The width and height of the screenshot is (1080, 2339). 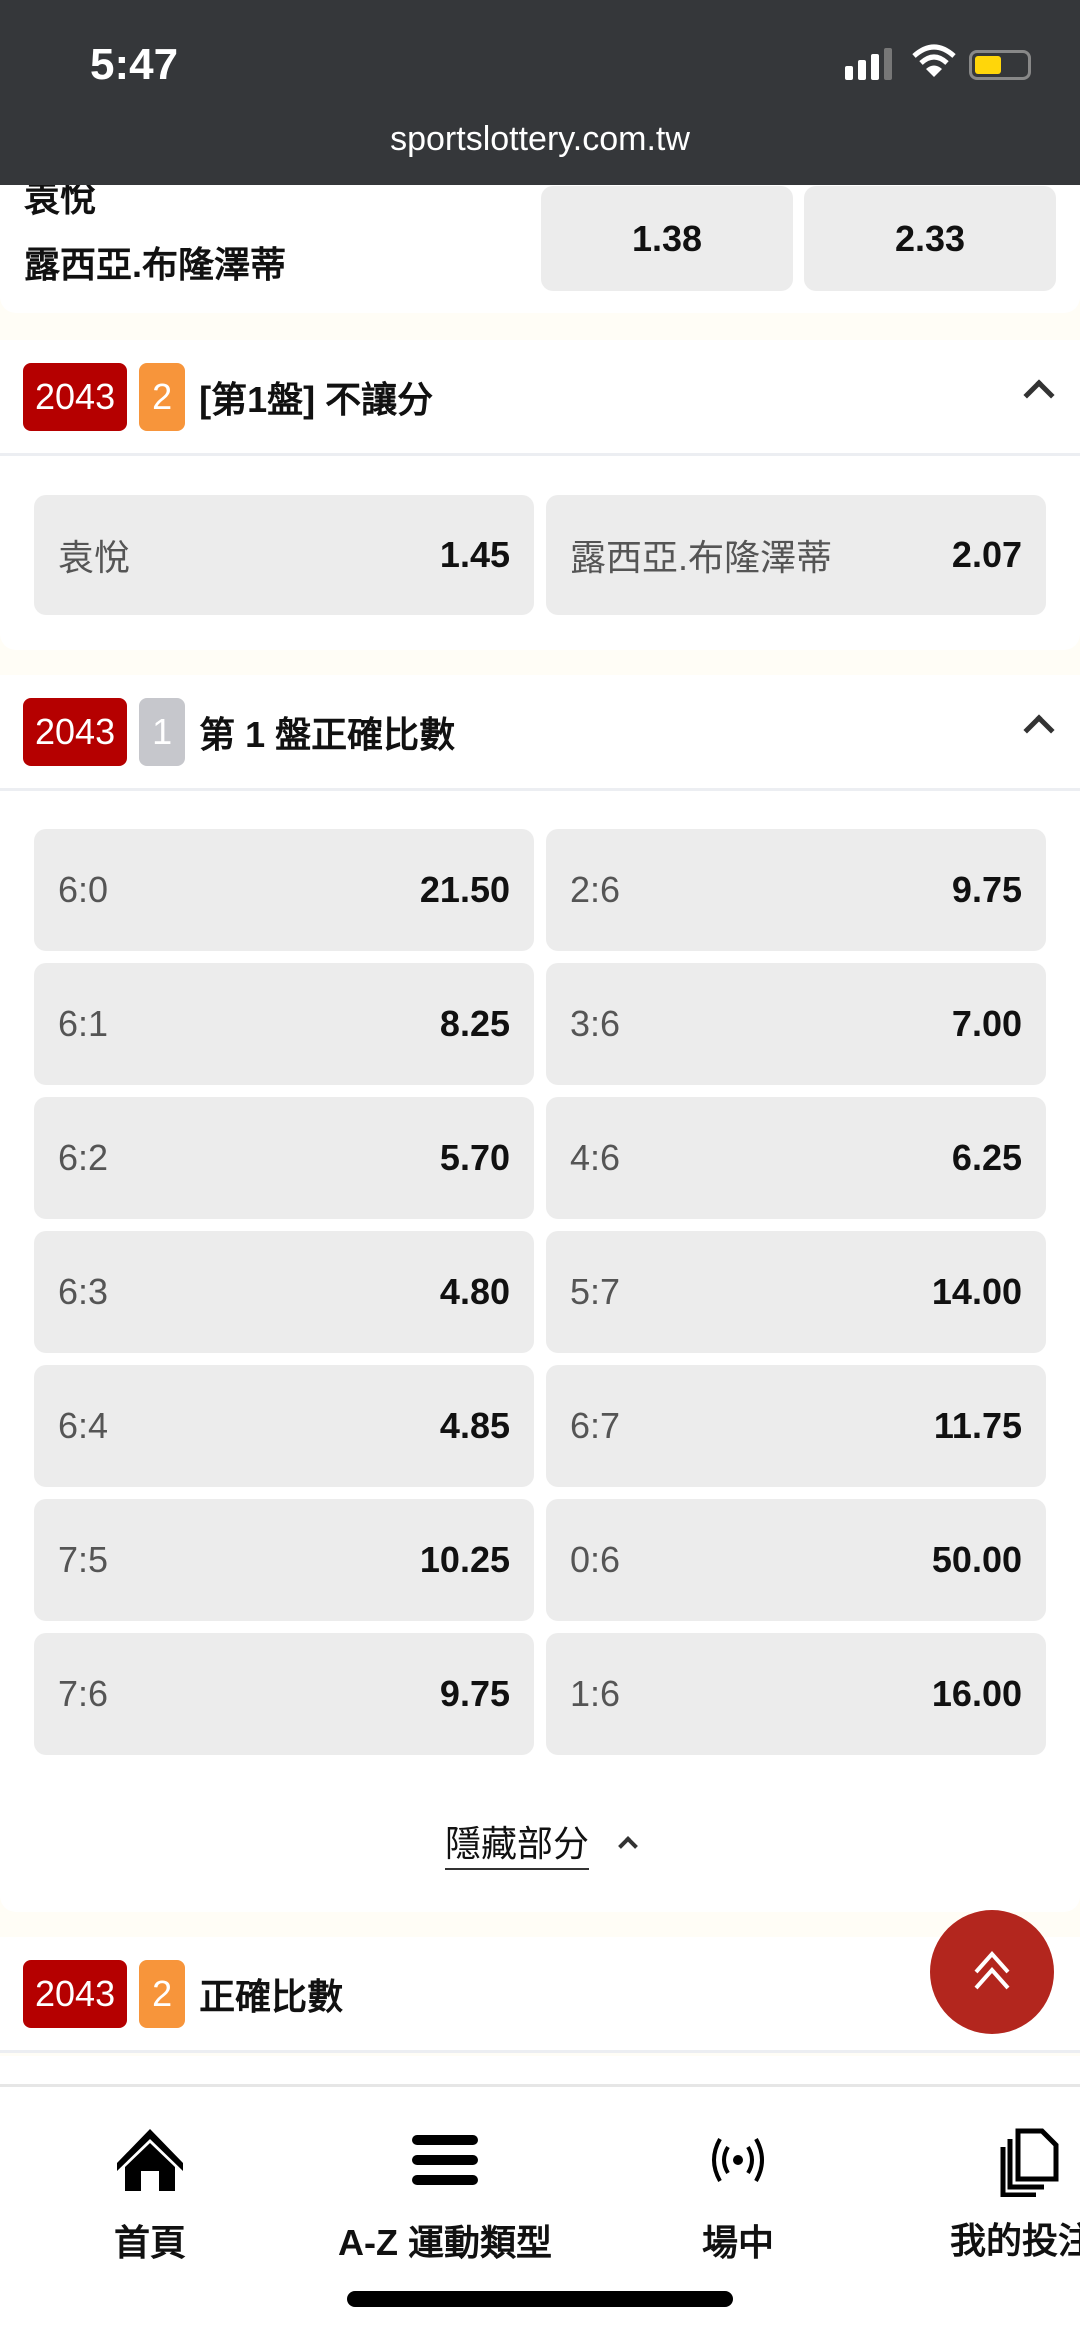 What do you see at coordinates (327, 734) in the screenshot?
I see `market-title: 第 1 盤正確比數` at bounding box center [327, 734].